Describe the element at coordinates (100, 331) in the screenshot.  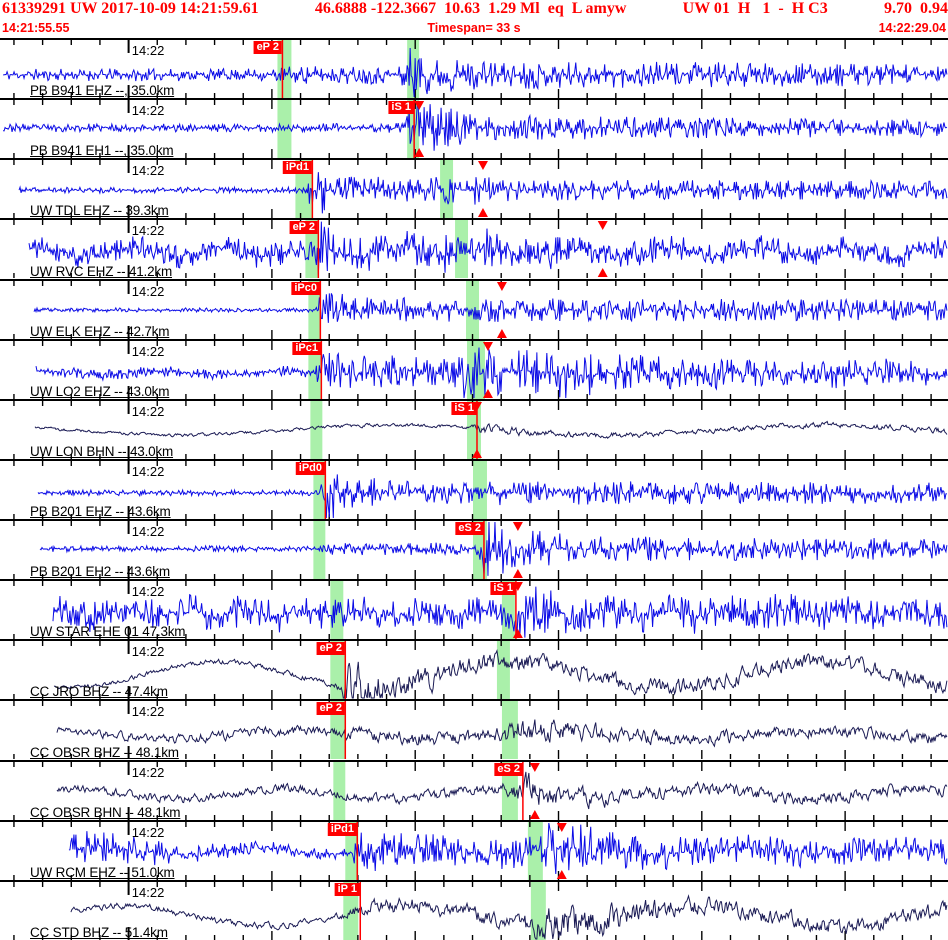
I see `station-label: UW ELK EHZ -- 42.7km` at that location.